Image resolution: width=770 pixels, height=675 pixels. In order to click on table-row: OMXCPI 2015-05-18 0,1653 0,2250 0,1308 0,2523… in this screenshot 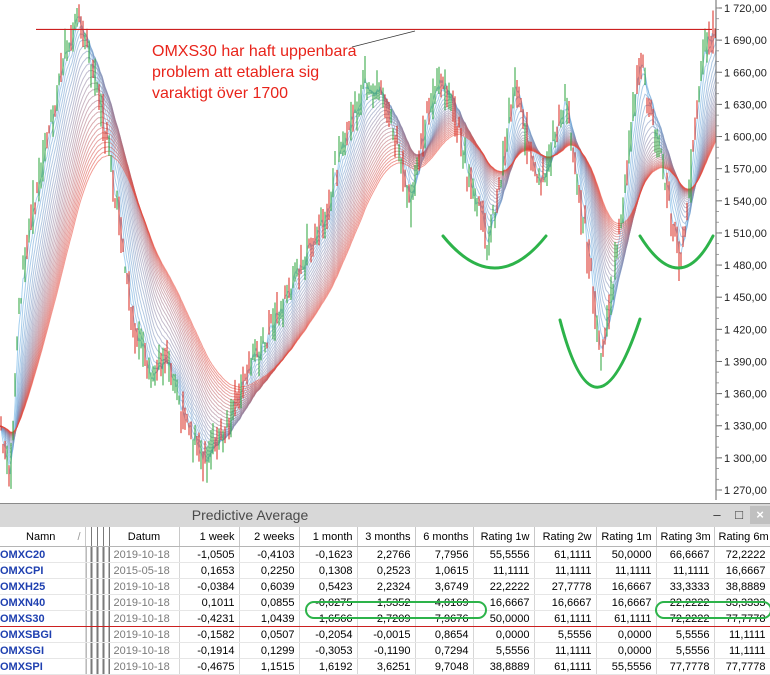, I will do `click(385, 570)`.